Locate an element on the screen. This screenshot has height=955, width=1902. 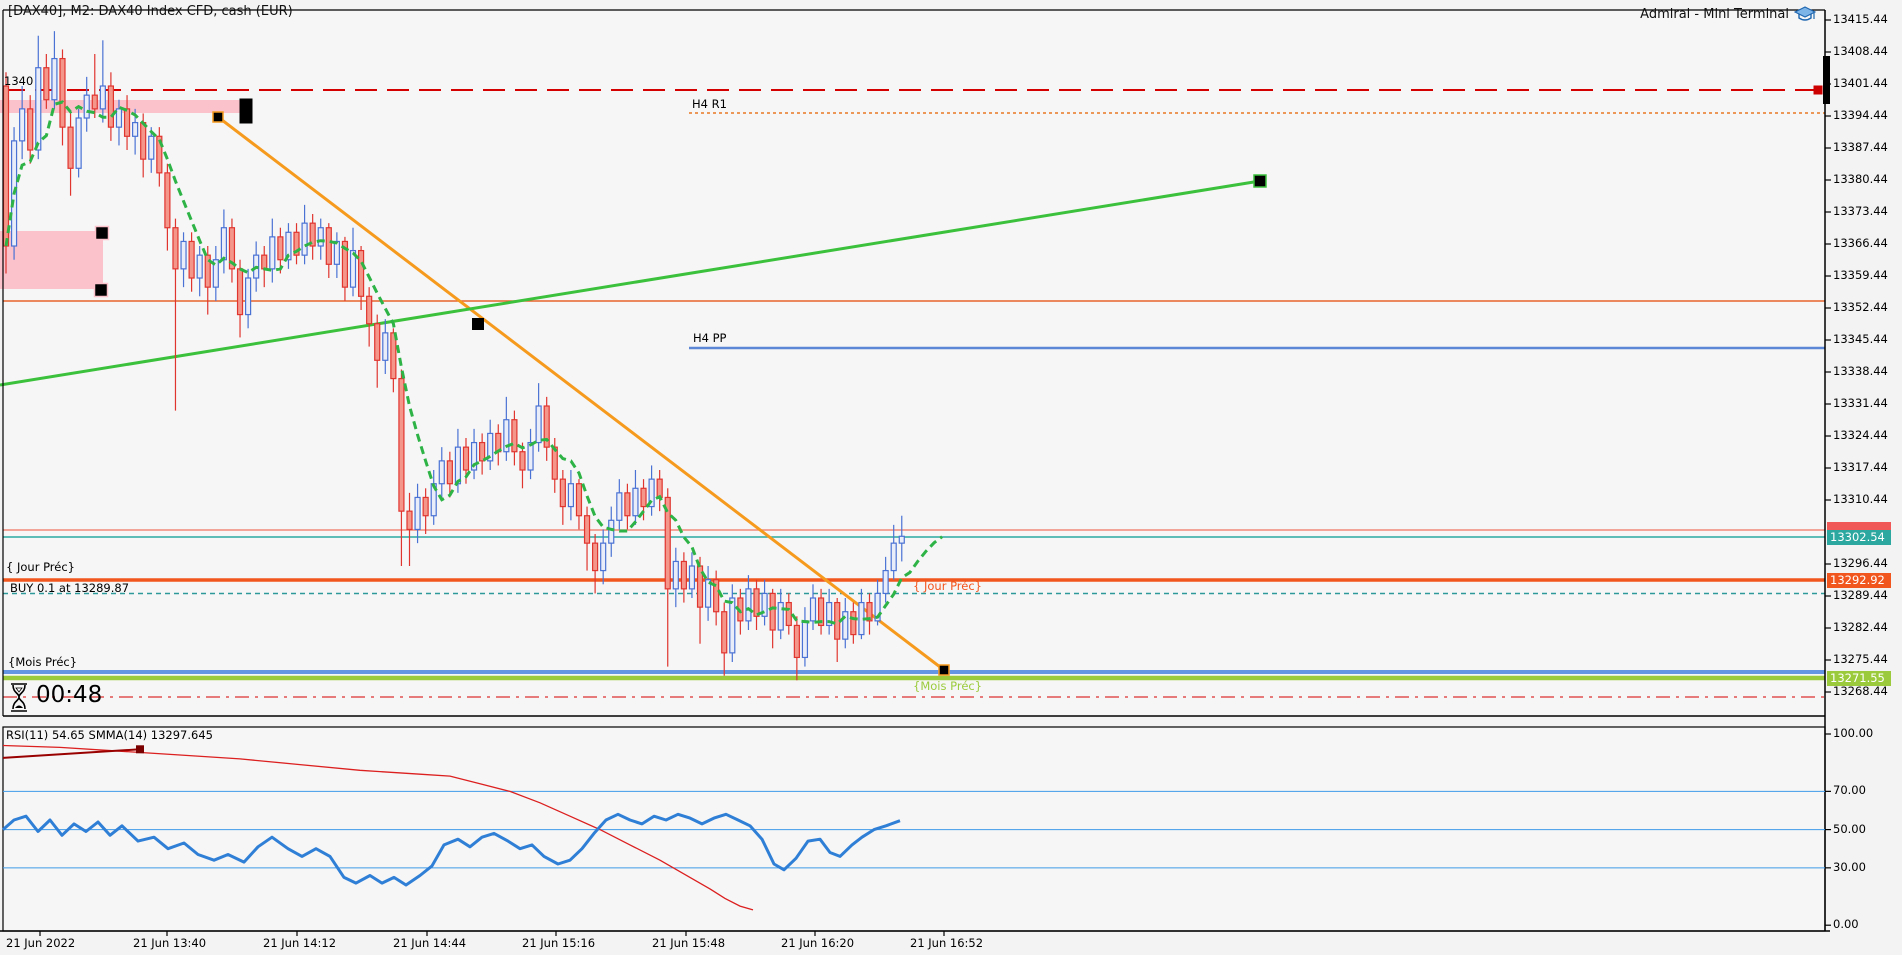
price-tick-label: 13282.44 is located at coordinates (1860, 627).